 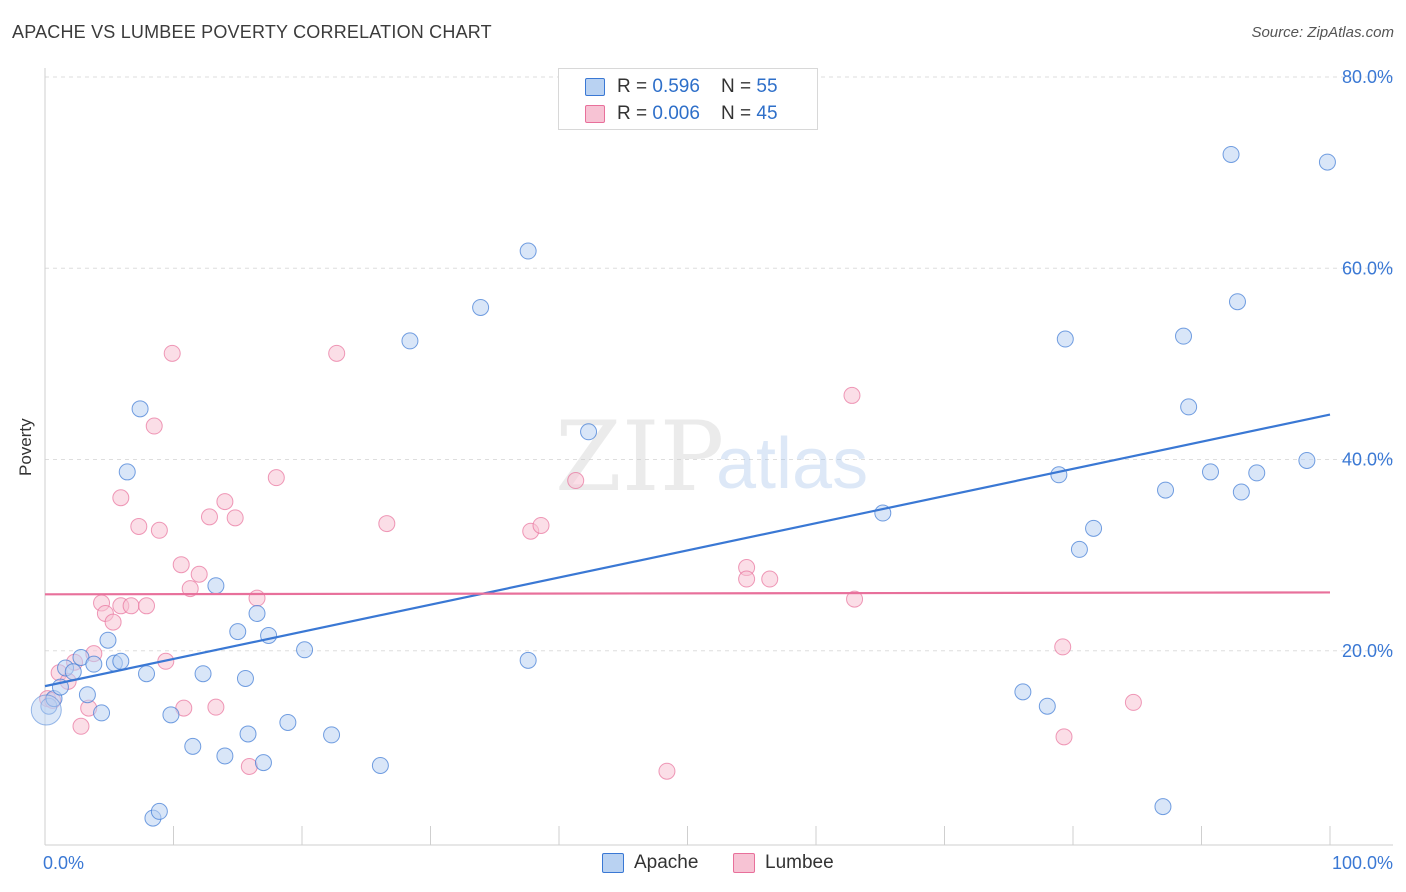 I want to click on apache-n-value: 55, so click(x=767, y=86).